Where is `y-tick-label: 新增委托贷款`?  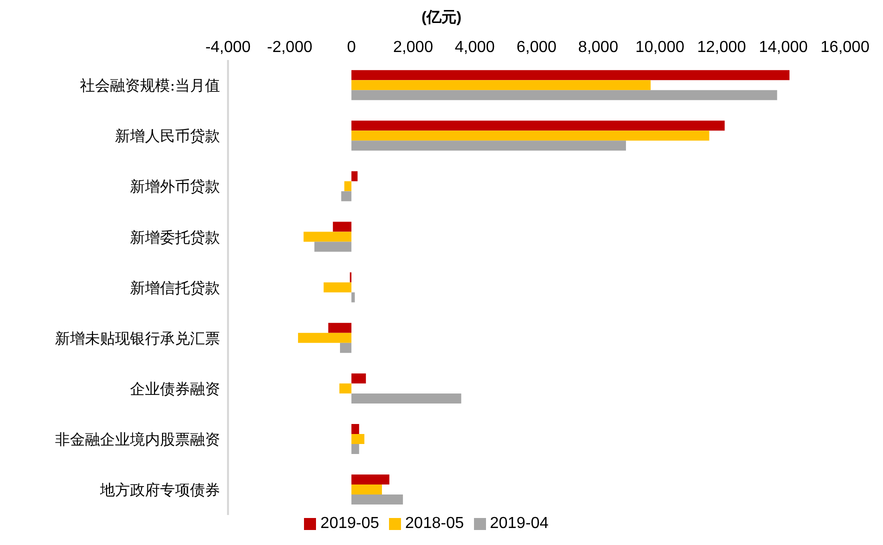
y-tick-label: 新增委托贷款 is located at coordinates (175, 237).